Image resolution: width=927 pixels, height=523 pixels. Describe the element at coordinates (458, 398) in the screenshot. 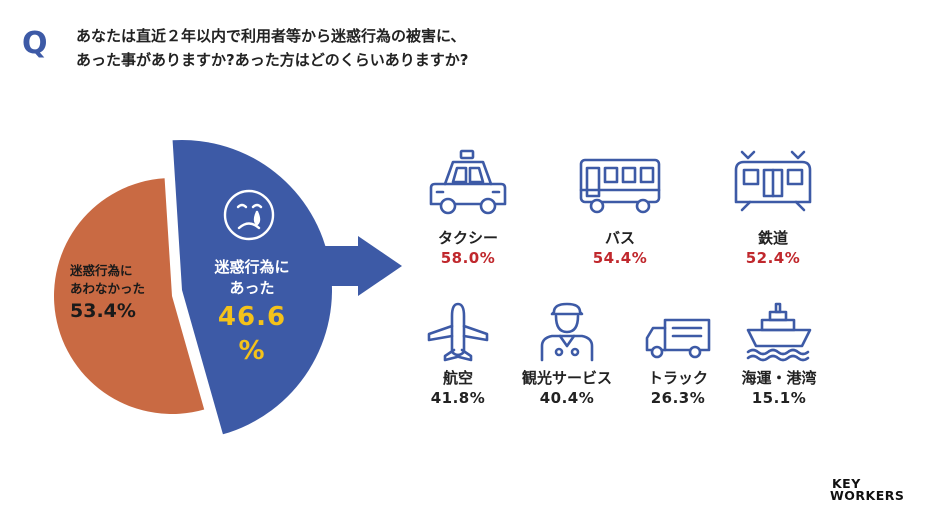

I see `category-value: 41.8%` at that location.